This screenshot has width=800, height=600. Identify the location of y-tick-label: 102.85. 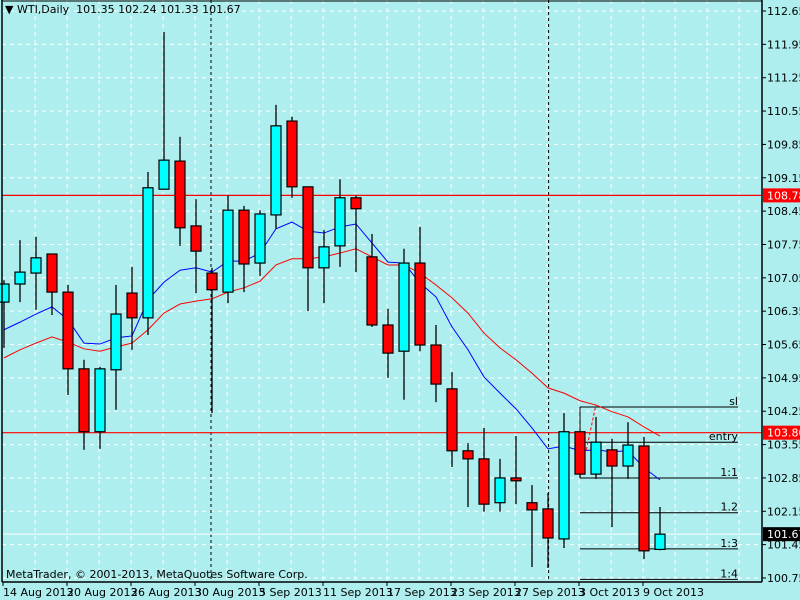
(783, 478).